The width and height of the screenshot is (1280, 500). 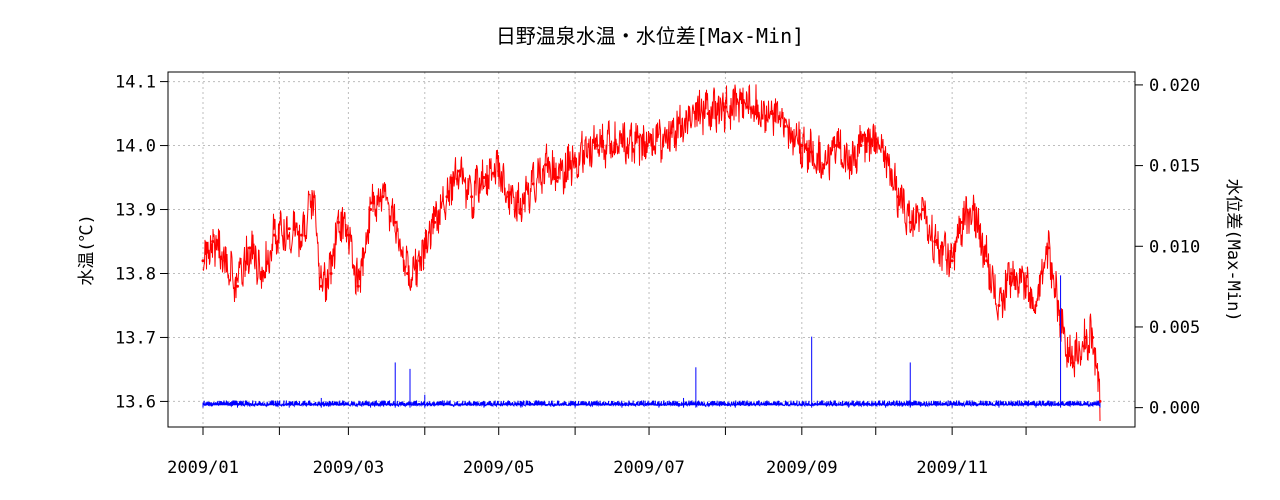 I want to click on y-tick-label-right: 0.015, so click(x=1174, y=167).